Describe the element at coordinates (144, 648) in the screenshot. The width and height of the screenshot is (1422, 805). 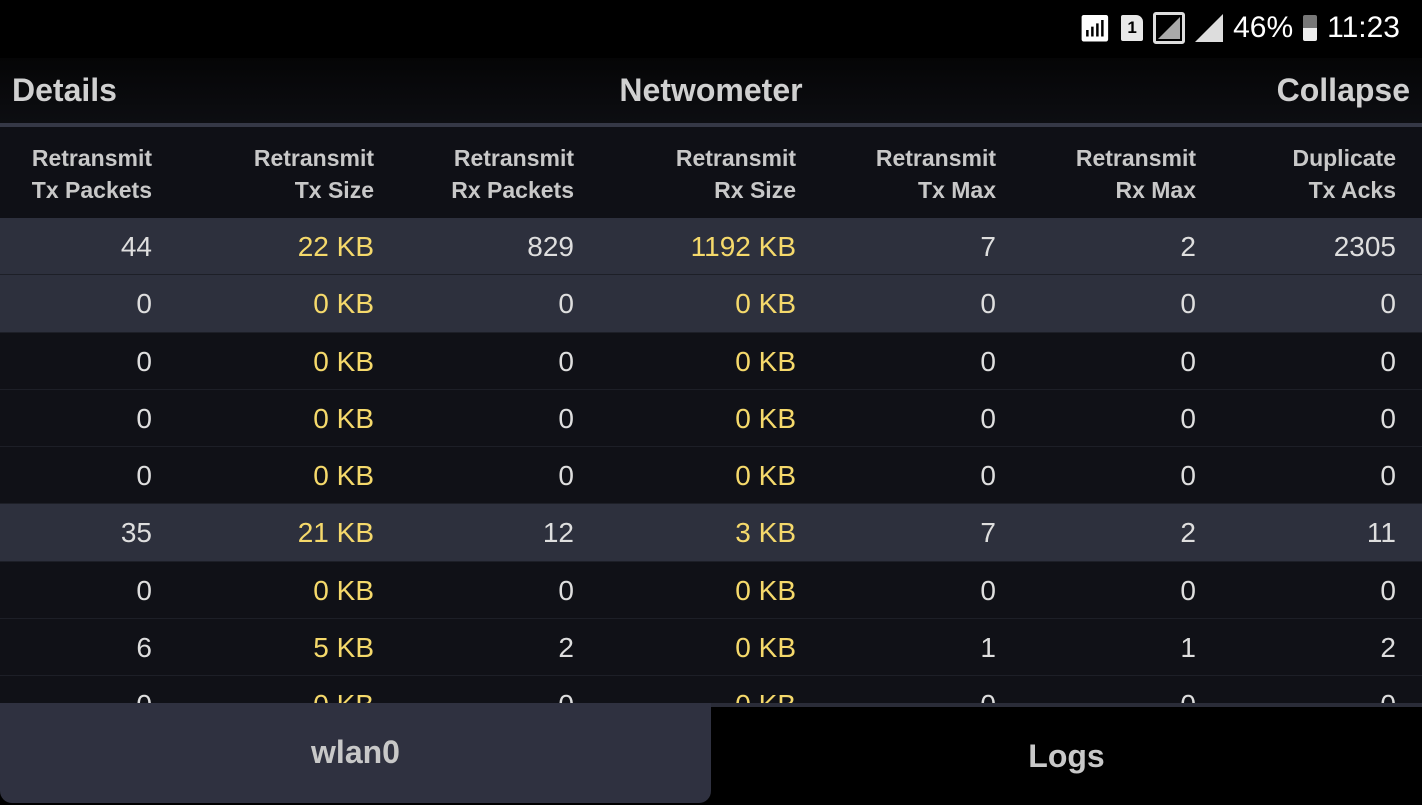
I see `table-cell: 6` at that location.